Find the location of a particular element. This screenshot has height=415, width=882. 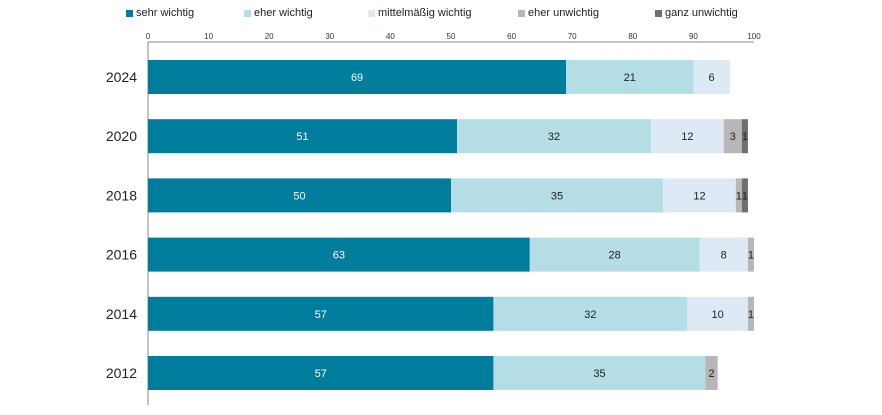

x-tick-label: 70 is located at coordinates (572, 36).